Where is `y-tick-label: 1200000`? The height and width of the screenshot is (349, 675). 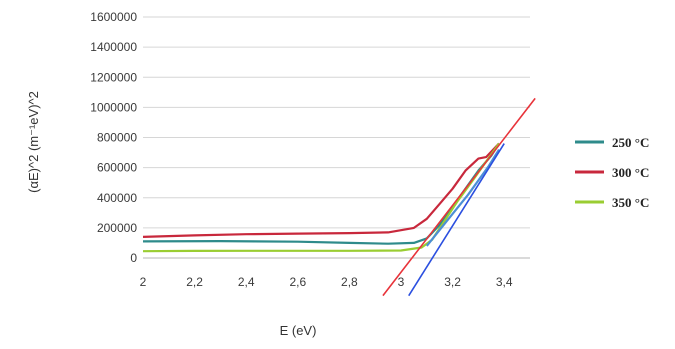 y-tick-label: 1200000 is located at coordinates (113, 77).